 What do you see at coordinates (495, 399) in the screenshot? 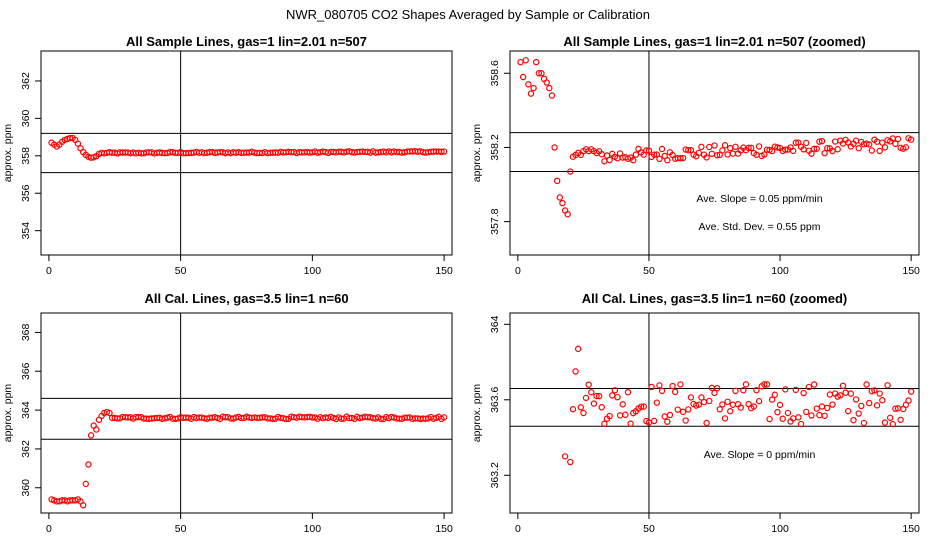
I see `y-tick-label: 363.6` at bounding box center [495, 399].